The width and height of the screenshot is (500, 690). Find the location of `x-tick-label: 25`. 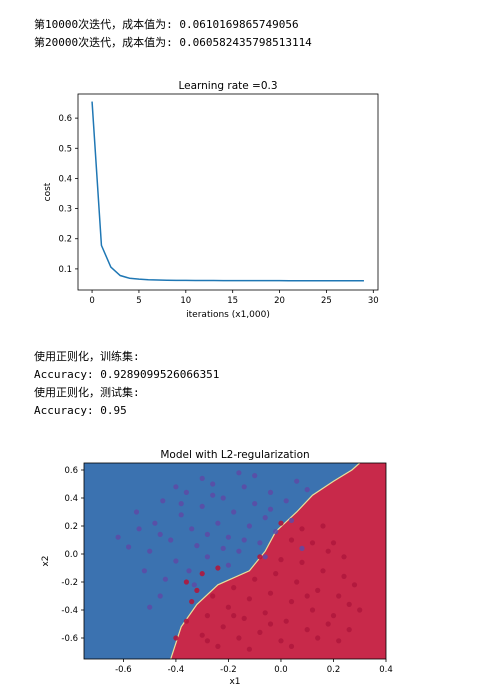

x-tick-label: 25 is located at coordinates (326, 301).